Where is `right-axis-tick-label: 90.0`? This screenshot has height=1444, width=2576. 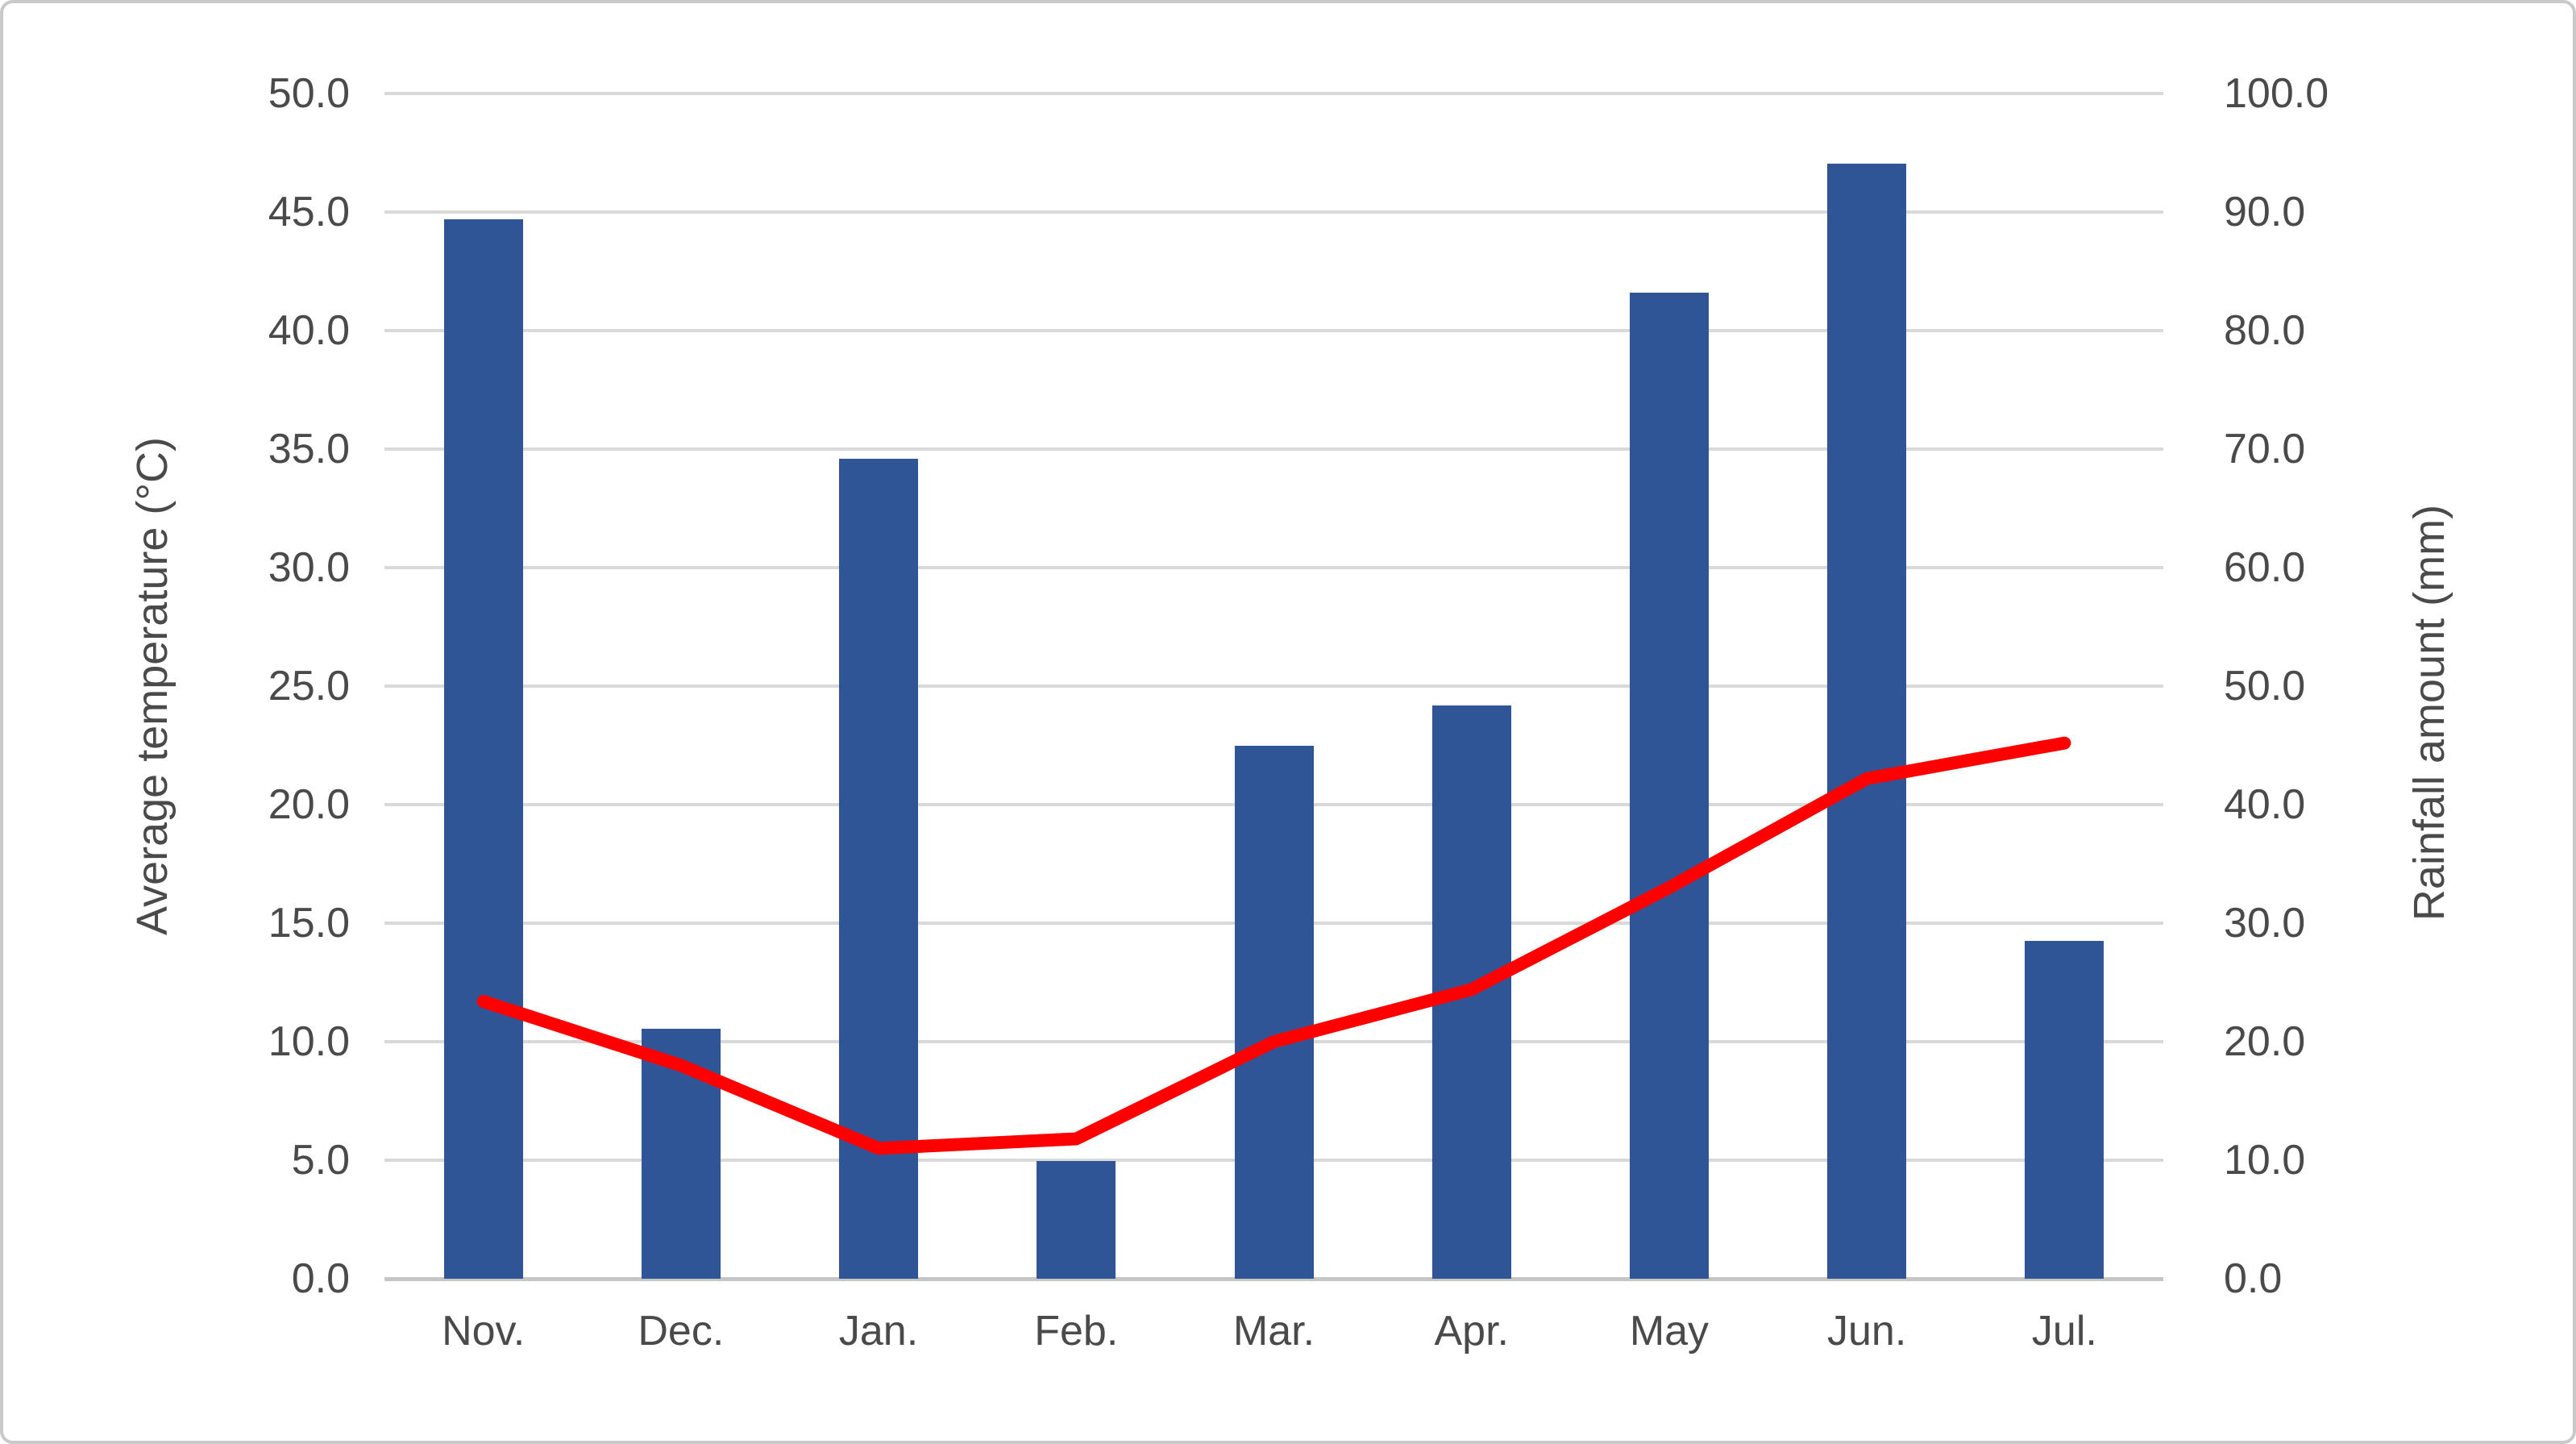
right-axis-tick-label: 90.0 is located at coordinates (2265, 212).